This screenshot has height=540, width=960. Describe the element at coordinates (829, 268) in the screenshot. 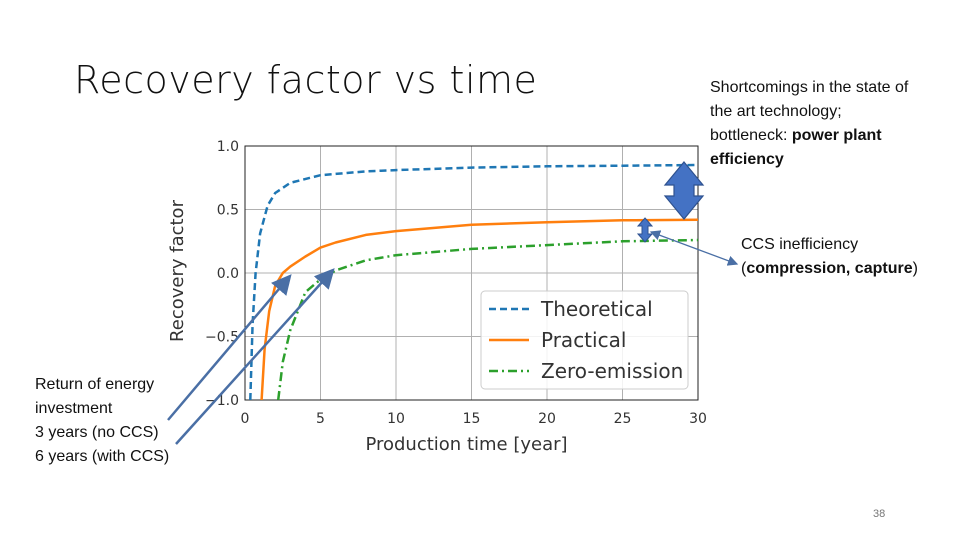

I see `ccs-bold-text: compression, capture` at that location.